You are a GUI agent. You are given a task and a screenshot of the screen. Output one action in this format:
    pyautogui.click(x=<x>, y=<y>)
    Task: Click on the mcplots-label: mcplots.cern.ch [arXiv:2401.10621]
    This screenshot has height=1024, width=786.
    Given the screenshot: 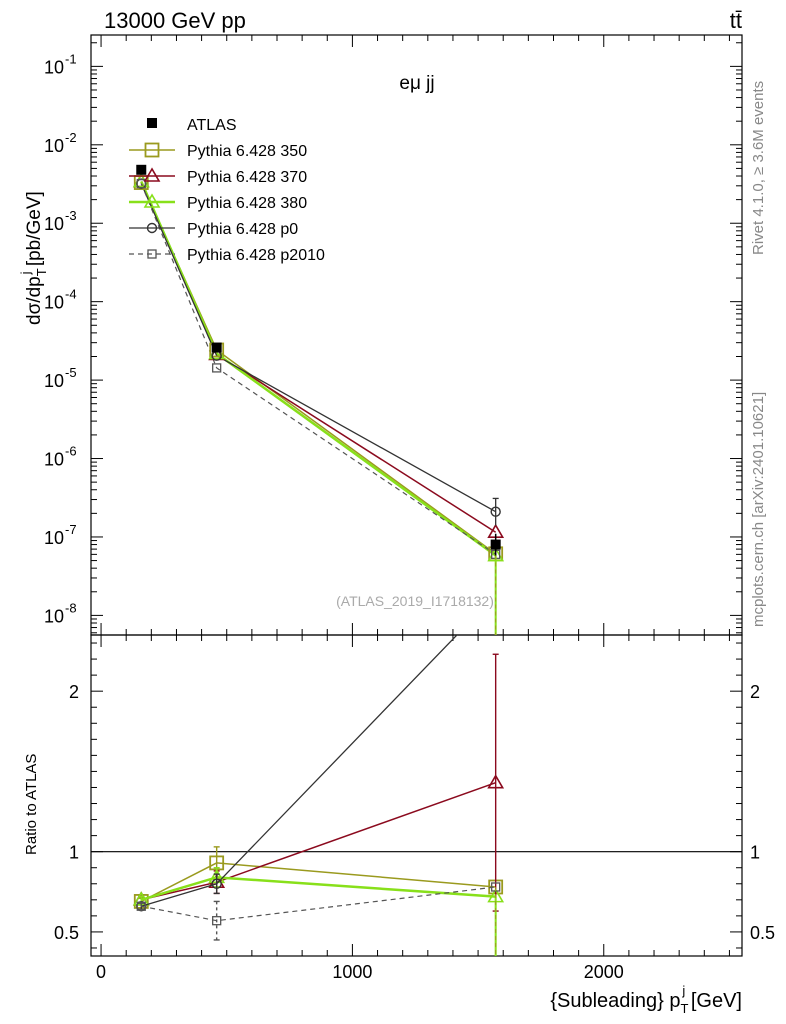 What is the action you would take?
    pyautogui.click(x=758, y=509)
    